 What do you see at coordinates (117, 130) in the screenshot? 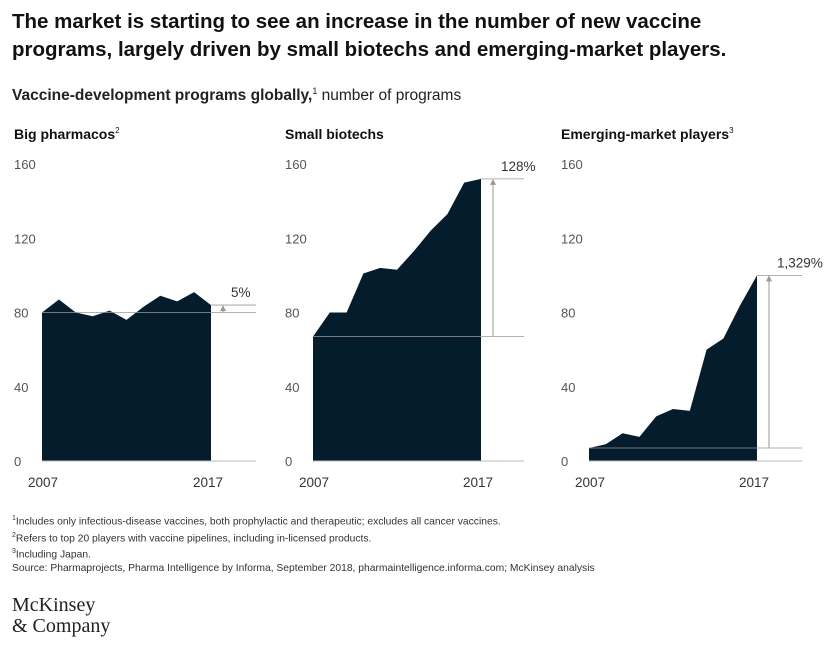
I see `panel-title-footnote-mark: 2` at bounding box center [117, 130].